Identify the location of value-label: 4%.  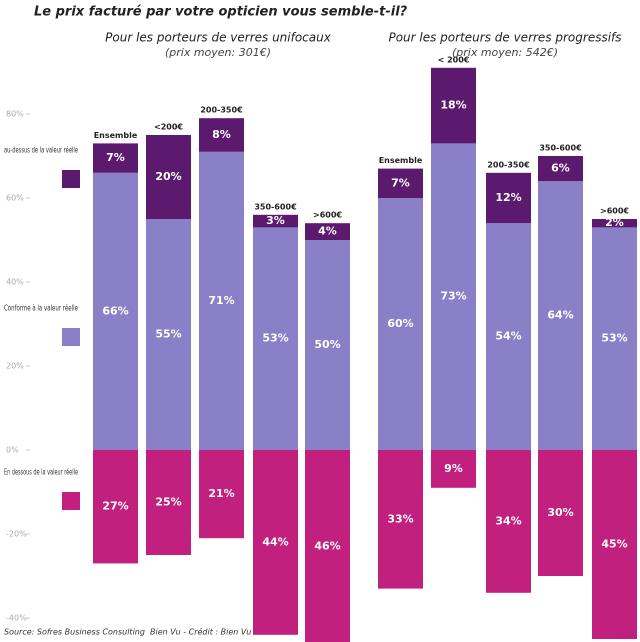
(327, 231).